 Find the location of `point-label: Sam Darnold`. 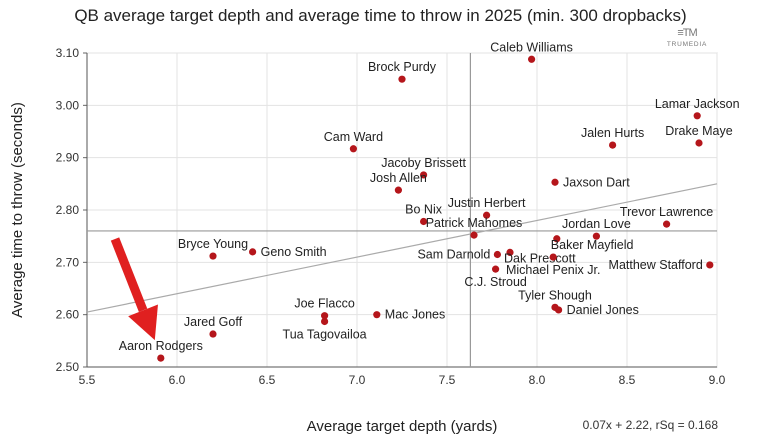

point-label: Sam Darnold is located at coordinates (453, 254).